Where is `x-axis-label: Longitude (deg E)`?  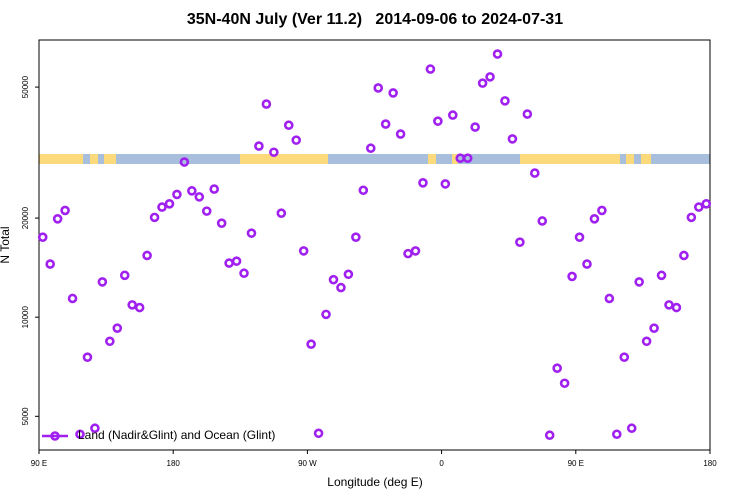 x-axis-label: Longitude (deg E) is located at coordinates (374, 482).